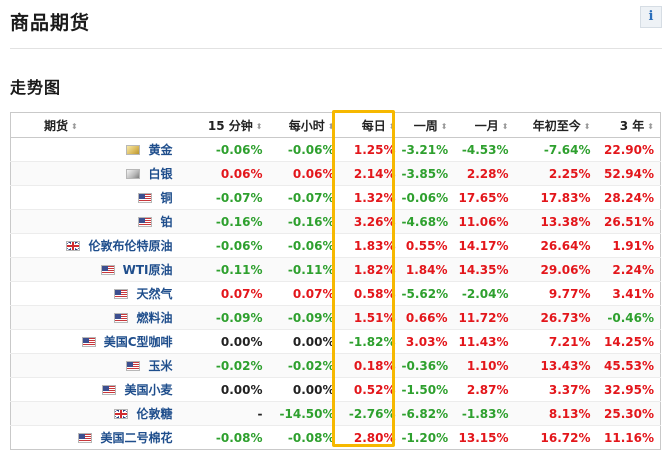 This screenshot has width=672, height=459. Describe the element at coordinates (371, 365) in the screenshot. I see `value-cell: 0.18%` at that location.